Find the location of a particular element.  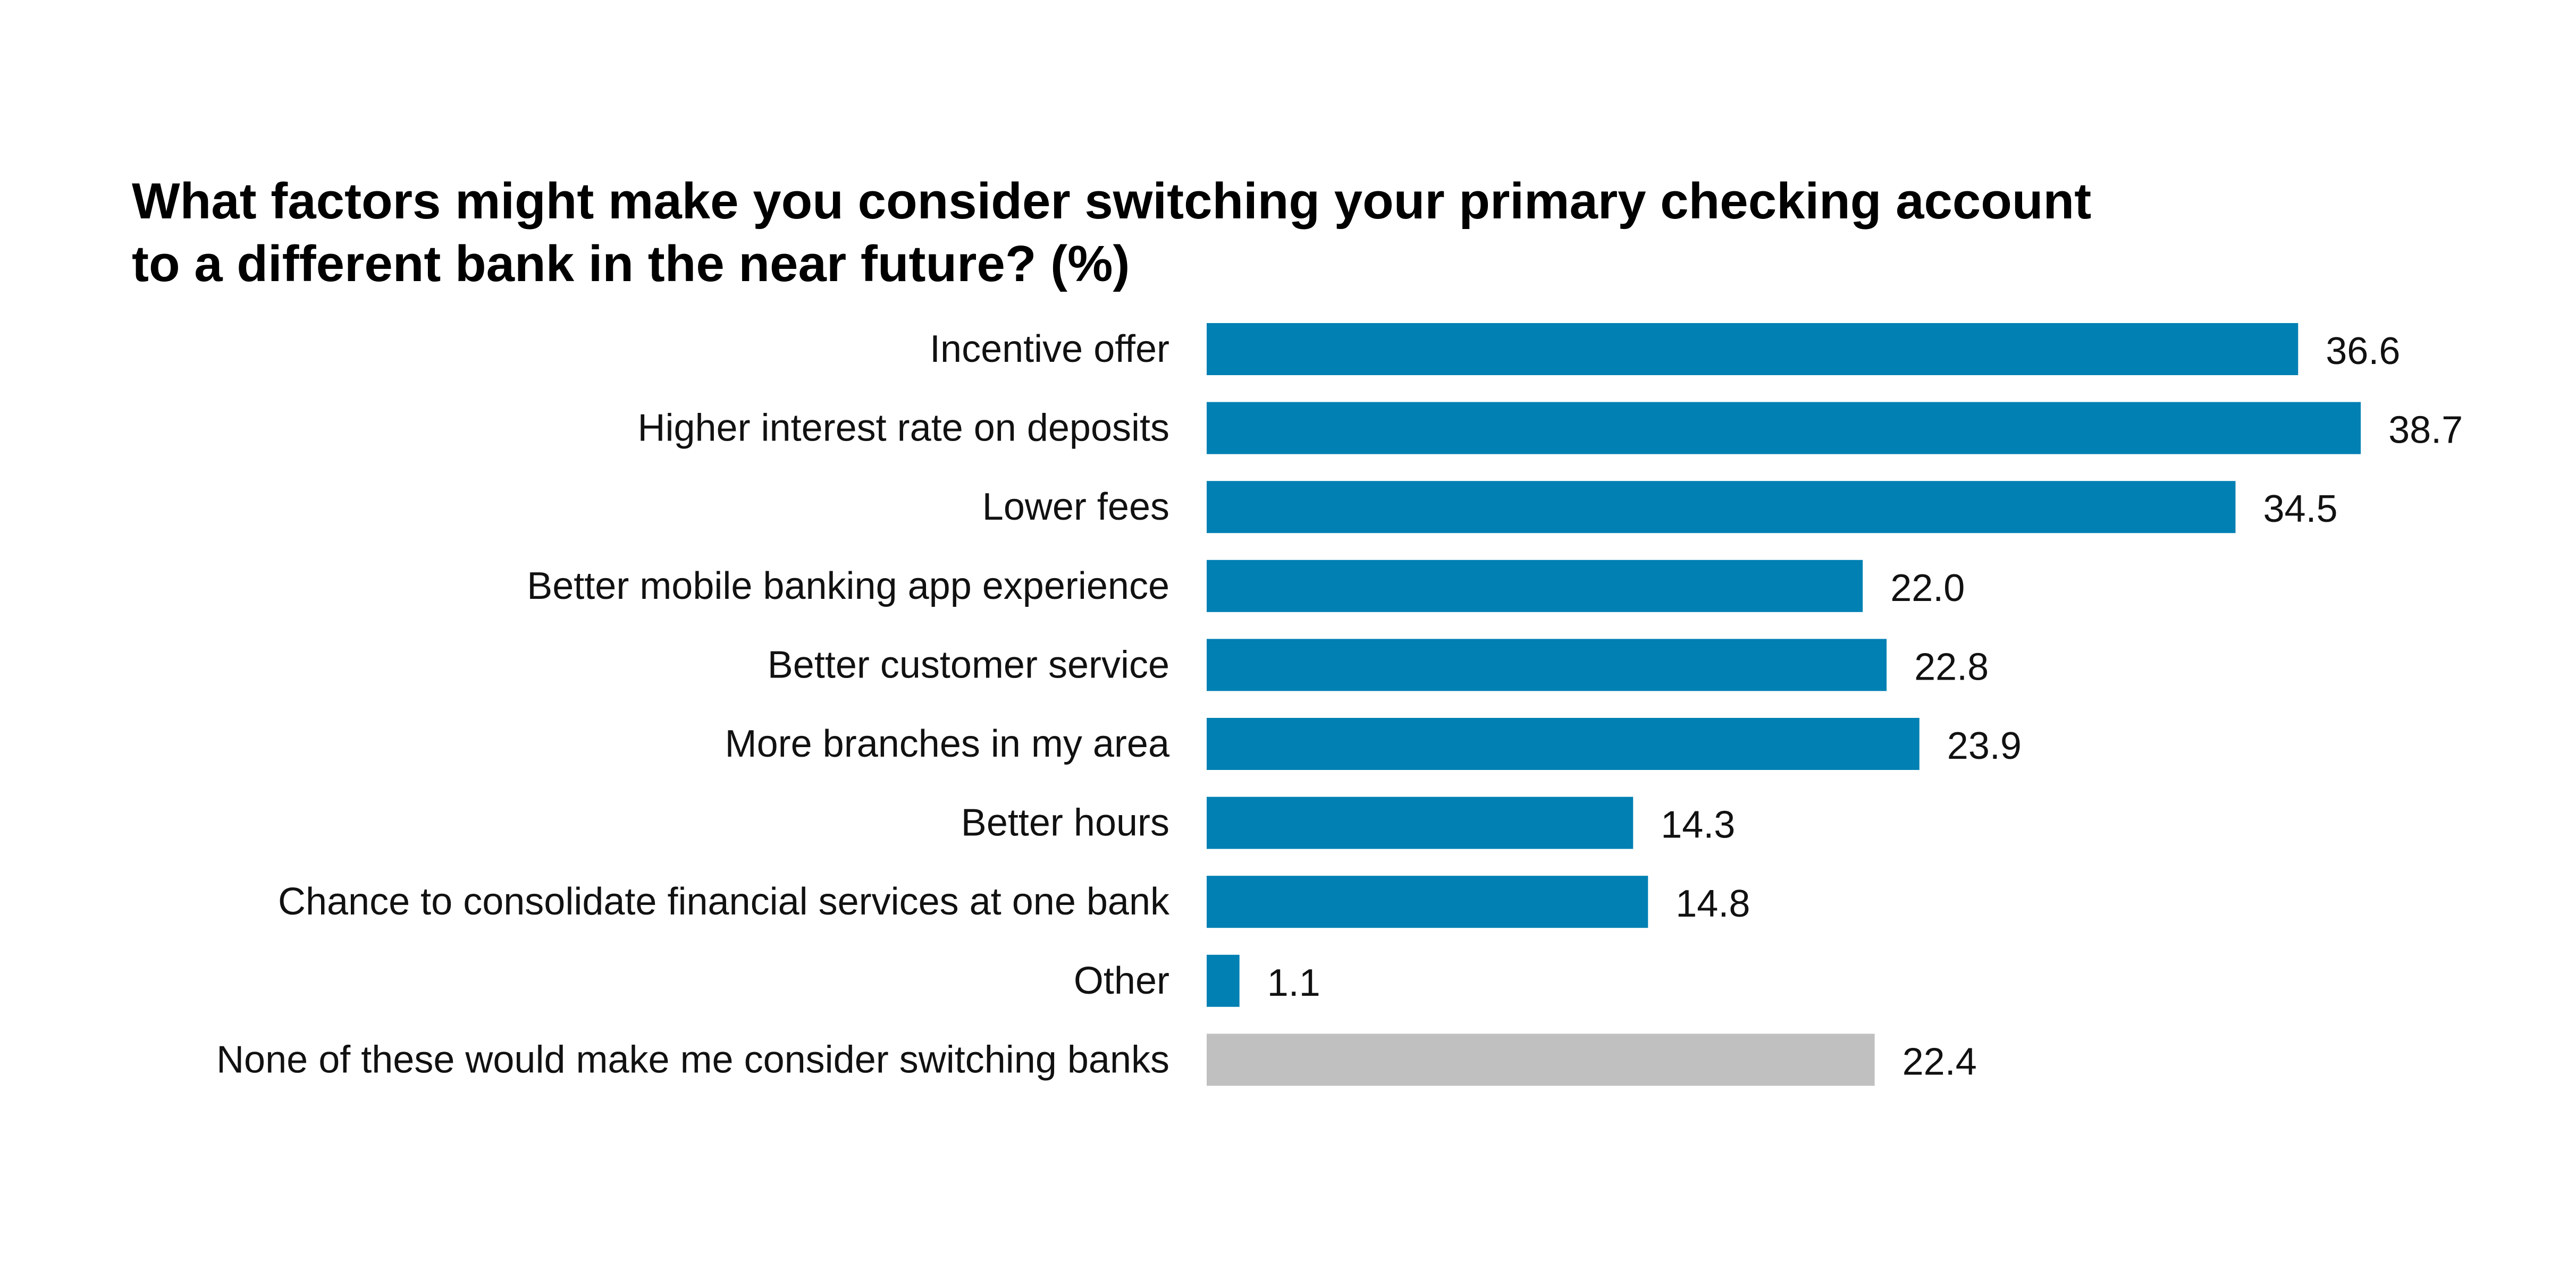

value-label: 14.3 is located at coordinates (1698, 825).